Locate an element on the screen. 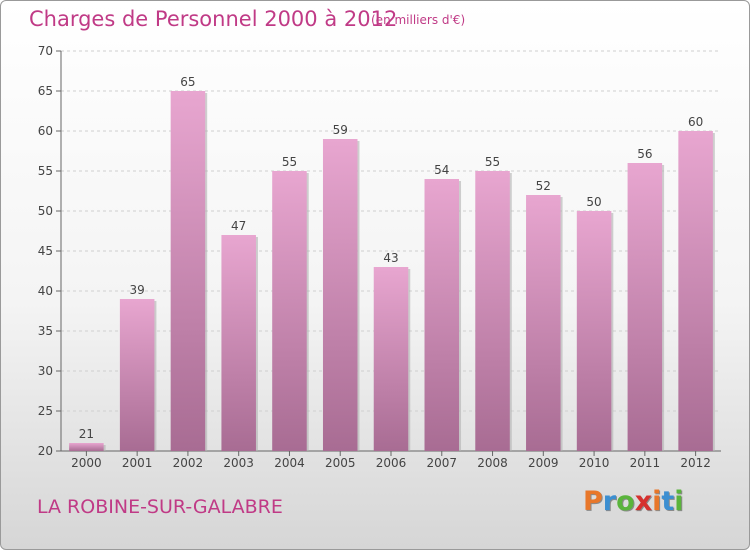 The image size is (750, 550). x-tick-label: 2000 is located at coordinates (86, 463).